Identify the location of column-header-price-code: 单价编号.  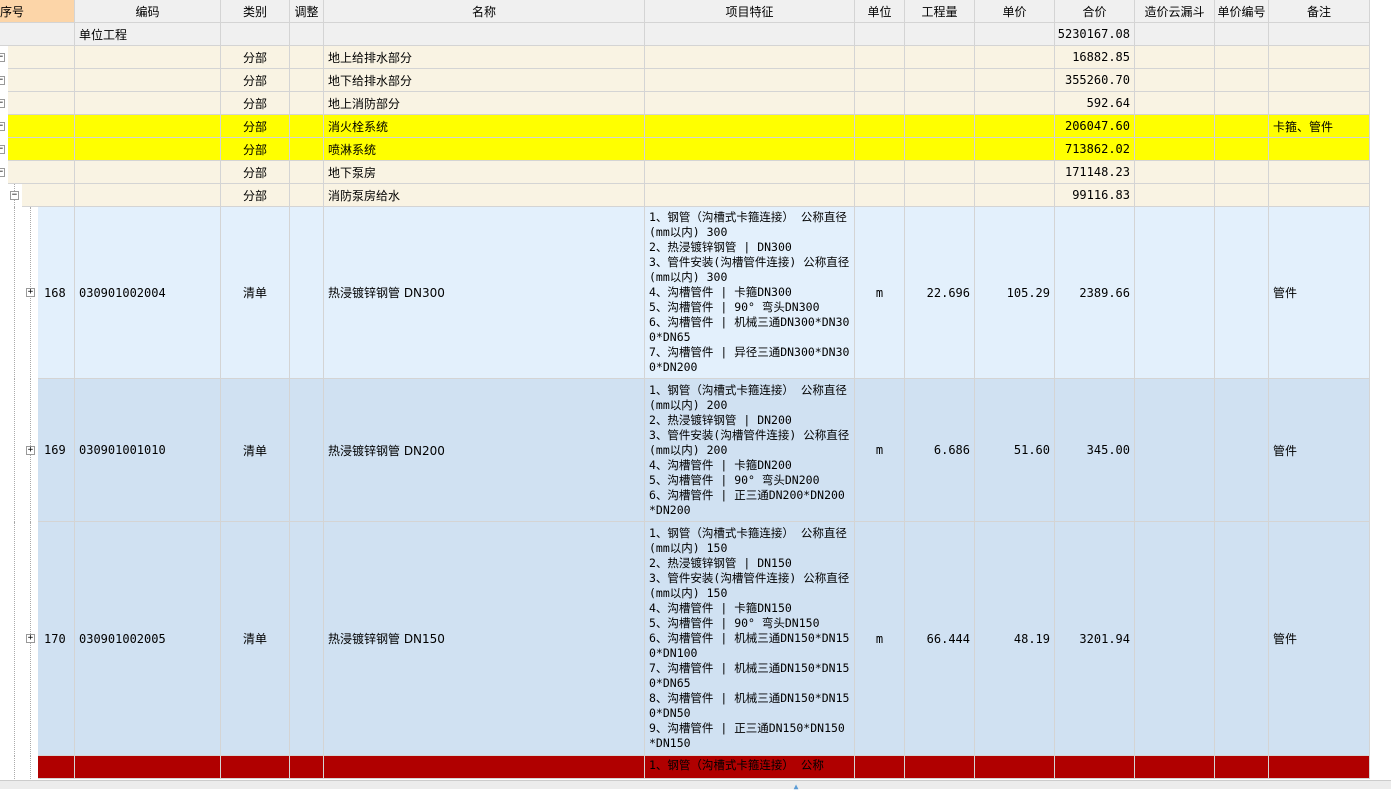
(1242, 11).